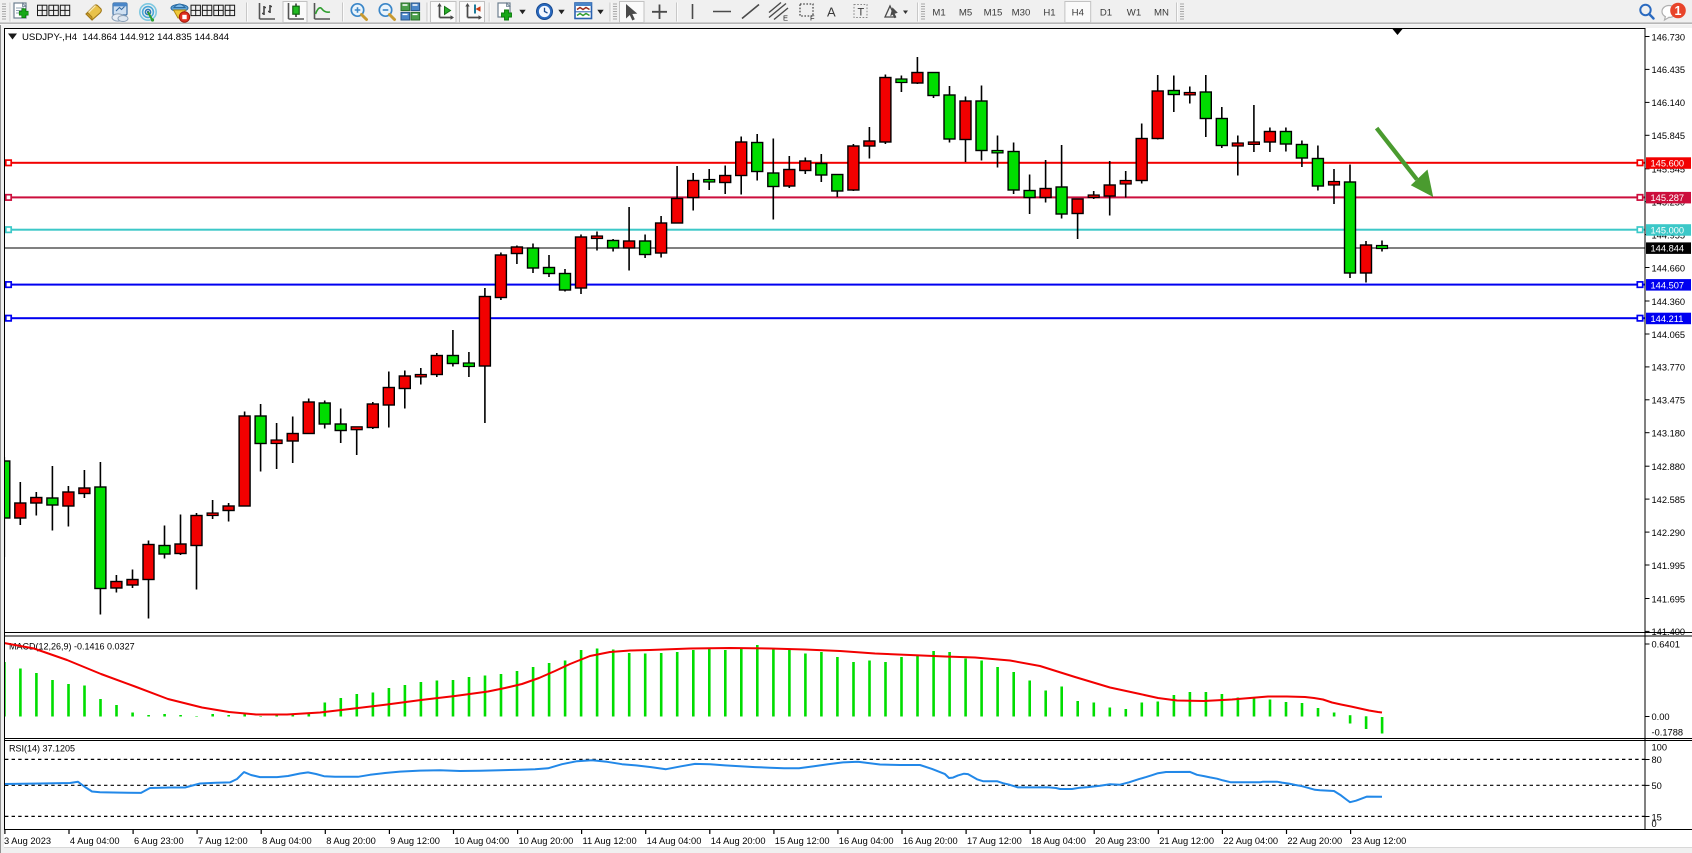 The width and height of the screenshot is (1692, 853). What do you see at coordinates (1669, 599) in the screenshot?
I see `svg-text: 141.695` at bounding box center [1669, 599].